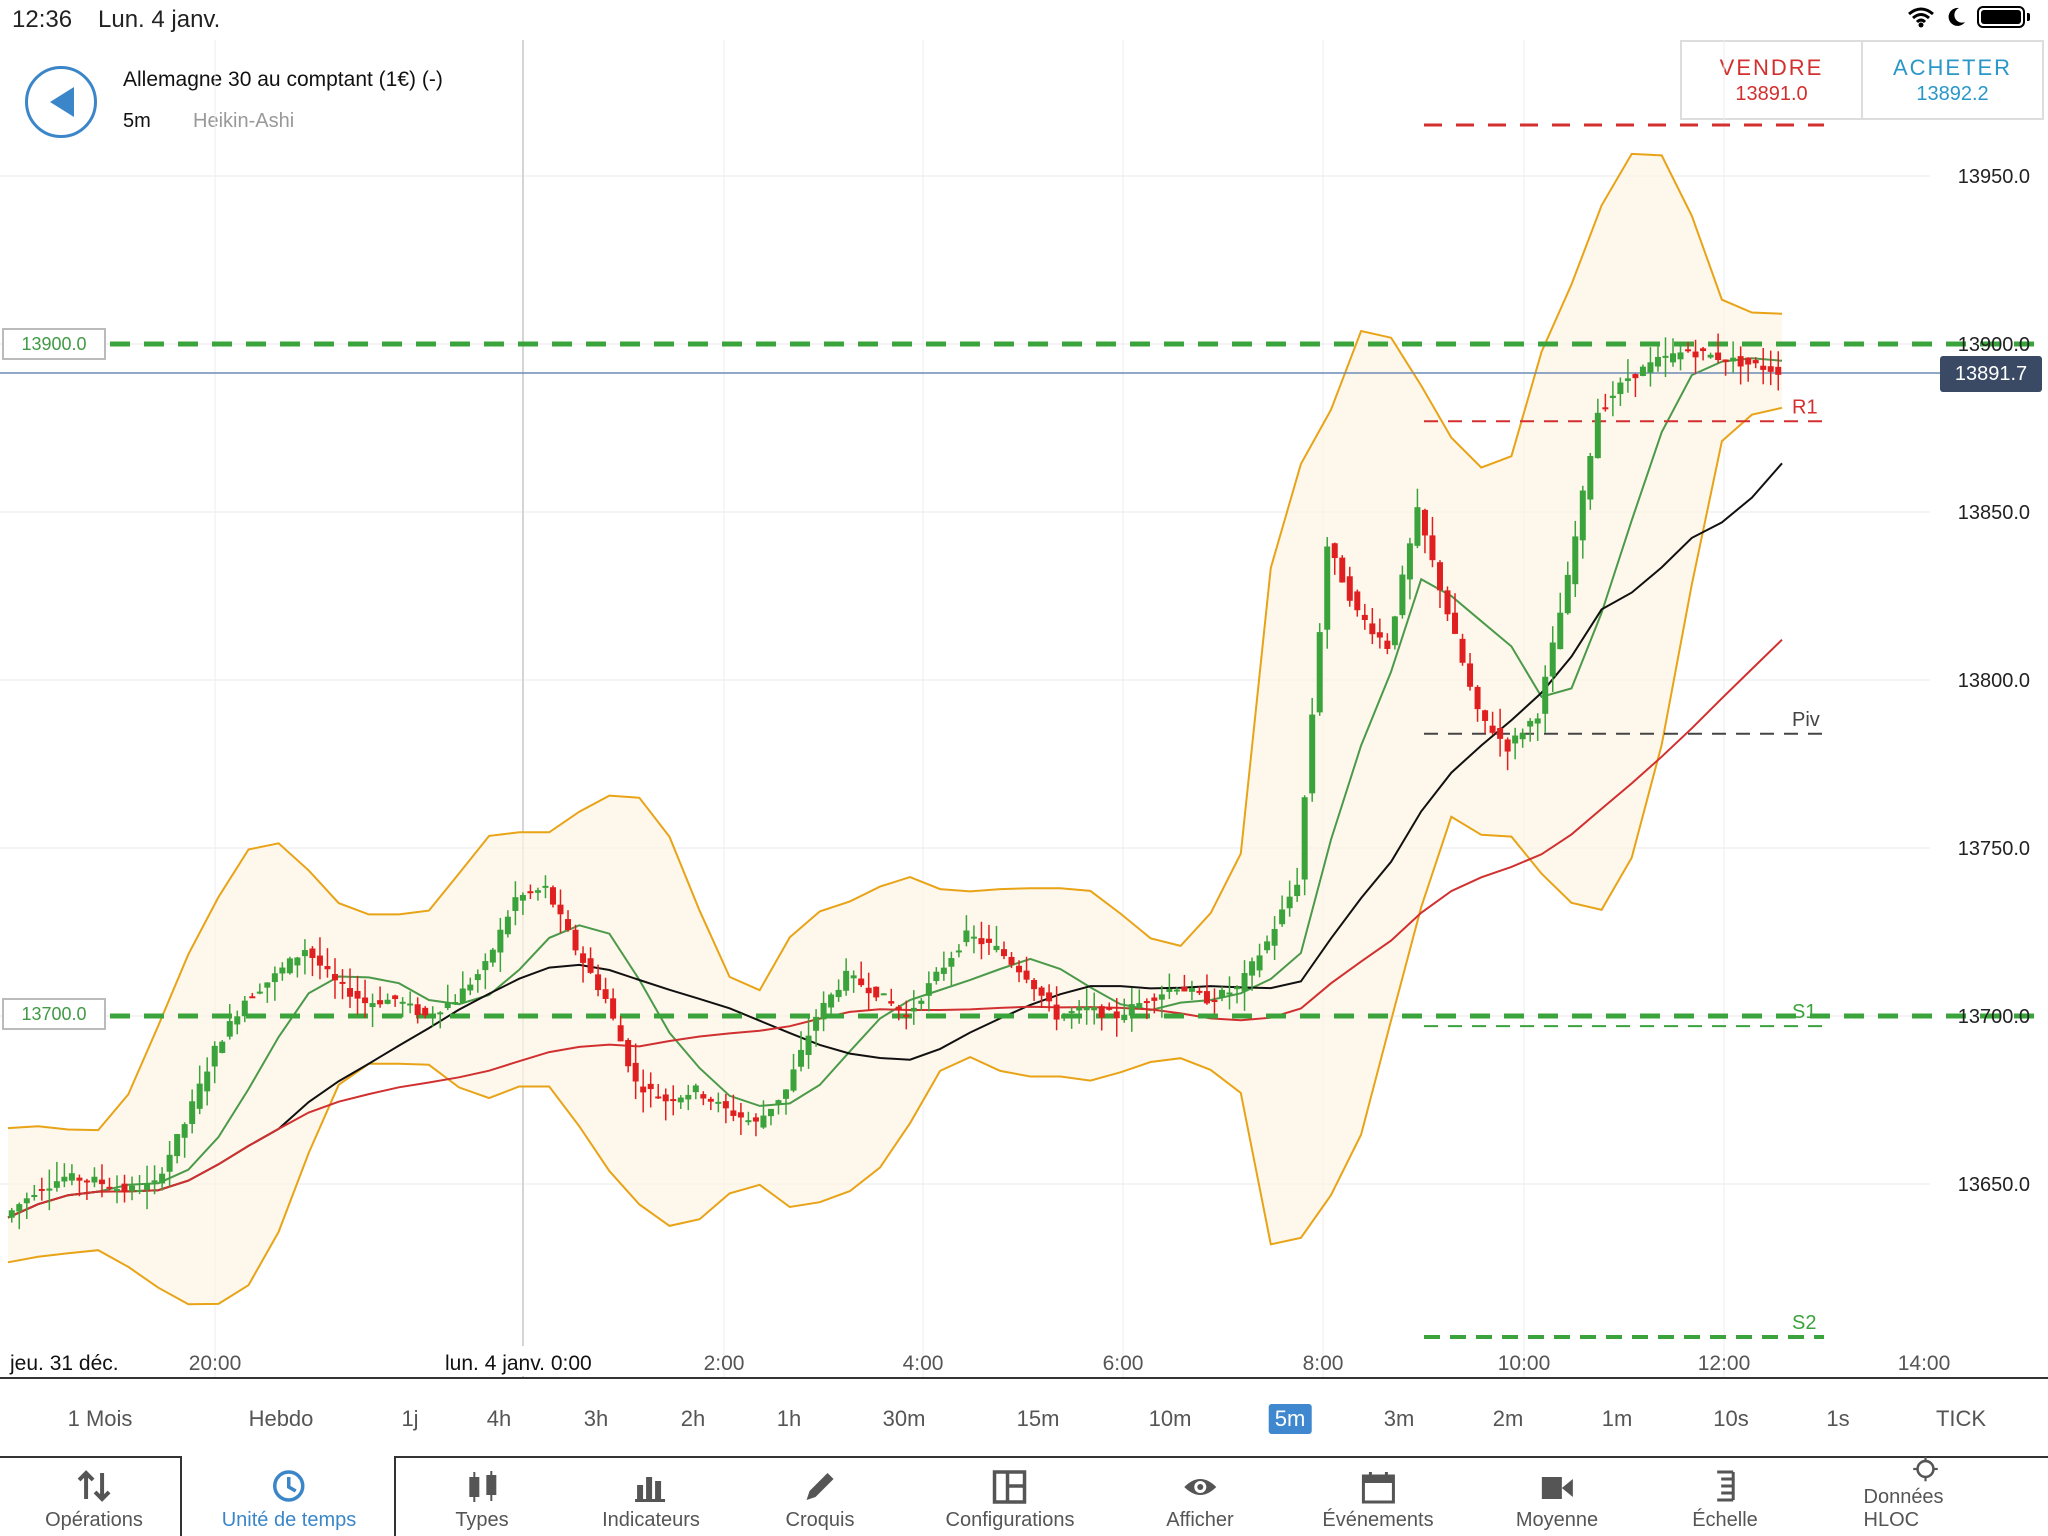 This screenshot has height=1536, width=2048. I want to click on toolbar-bars-button: Indicateurs, so click(651, 1496).